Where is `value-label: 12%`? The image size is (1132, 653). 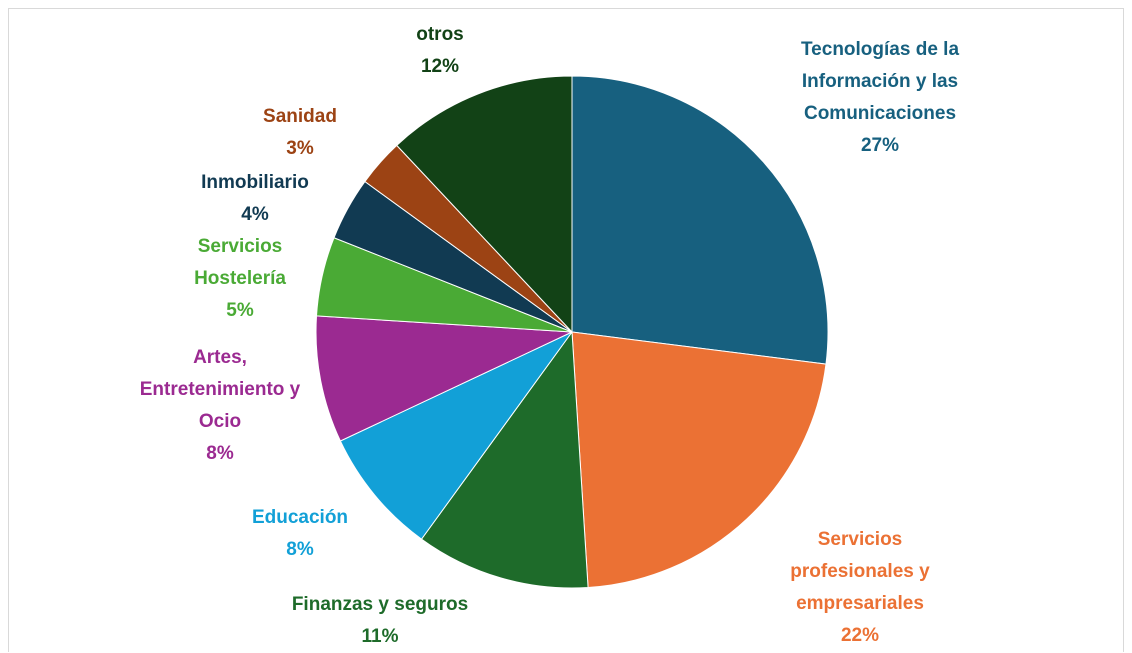
value-label: 12% is located at coordinates (440, 66).